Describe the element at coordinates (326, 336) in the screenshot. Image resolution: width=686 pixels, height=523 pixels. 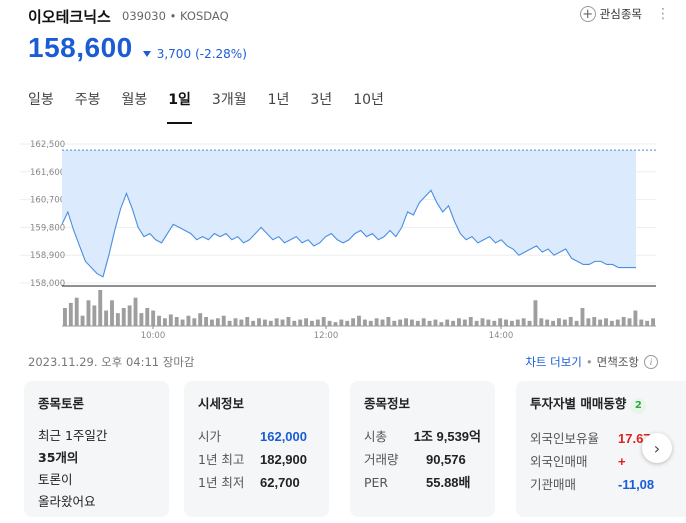
I see `x-tick-label: 12:00` at that location.